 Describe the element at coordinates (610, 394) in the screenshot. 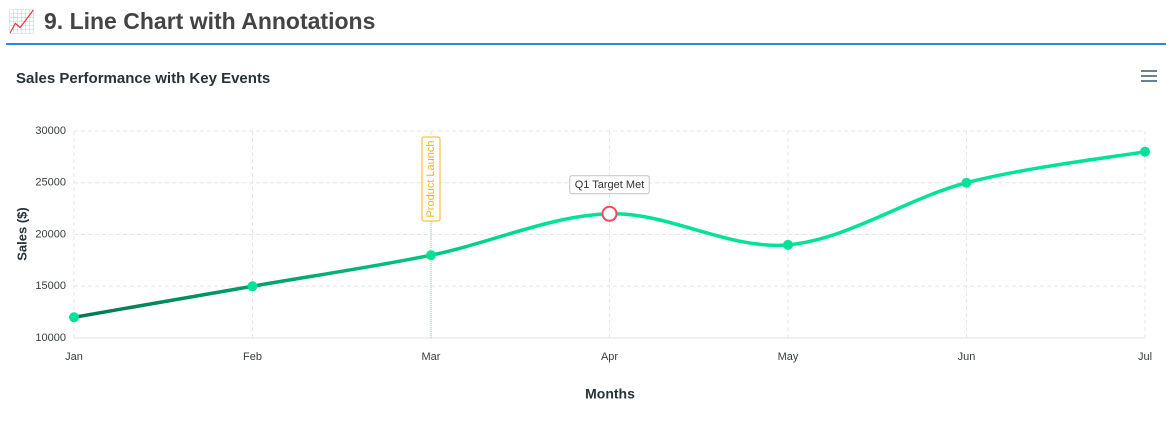

I see `x-axis-label: Months` at that location.